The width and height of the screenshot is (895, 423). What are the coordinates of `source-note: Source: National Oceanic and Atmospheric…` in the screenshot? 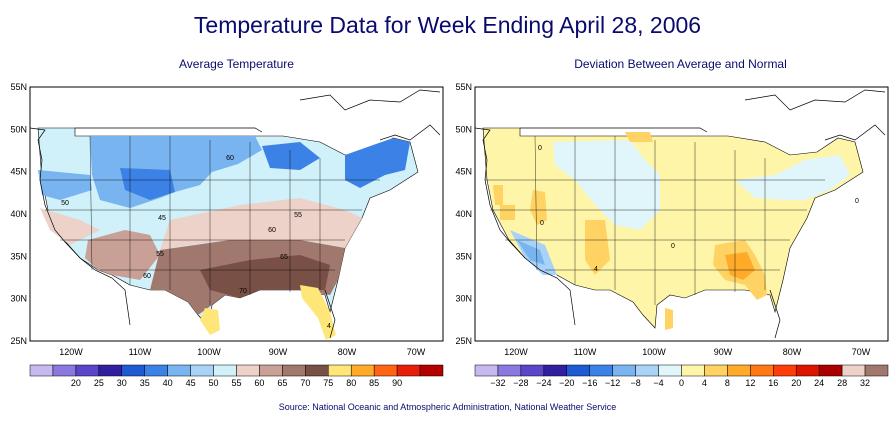 It's located at (447, 407).